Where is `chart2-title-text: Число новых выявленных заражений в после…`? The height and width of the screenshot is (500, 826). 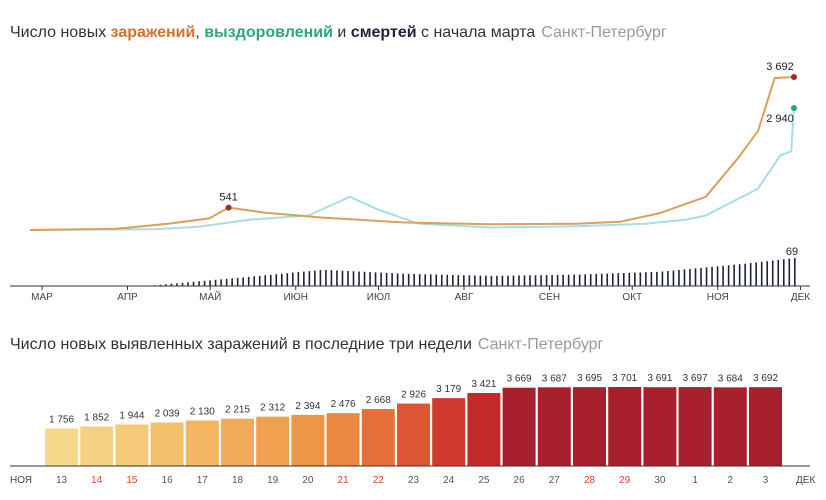
chart2-title-text: Число новых выявленных заражений в после… is located at coordinates (241, 344).